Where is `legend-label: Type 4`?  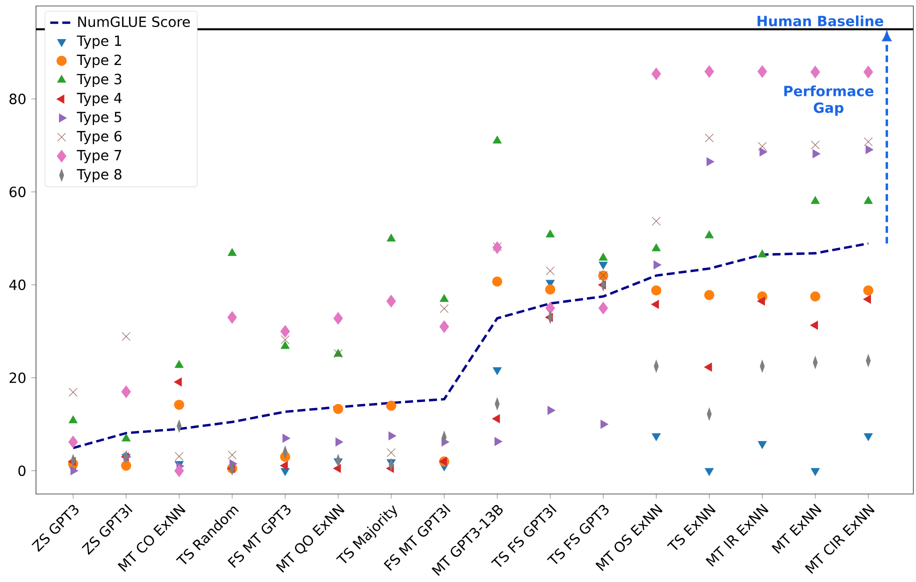 legend-label: Type 4 is located at coordinates (99, 99).